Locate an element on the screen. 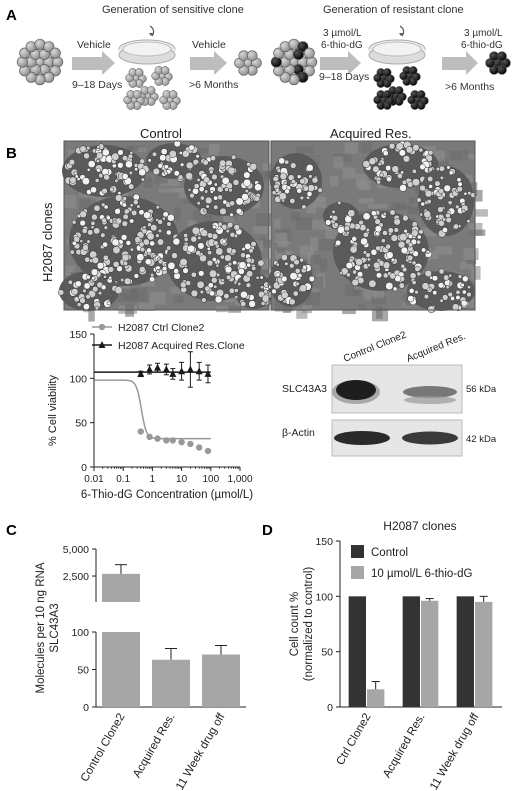 The height and width of the screenshot is (791, 520). drug-name-label-2: 6-thio-dG is located at coordinates (482, 45).